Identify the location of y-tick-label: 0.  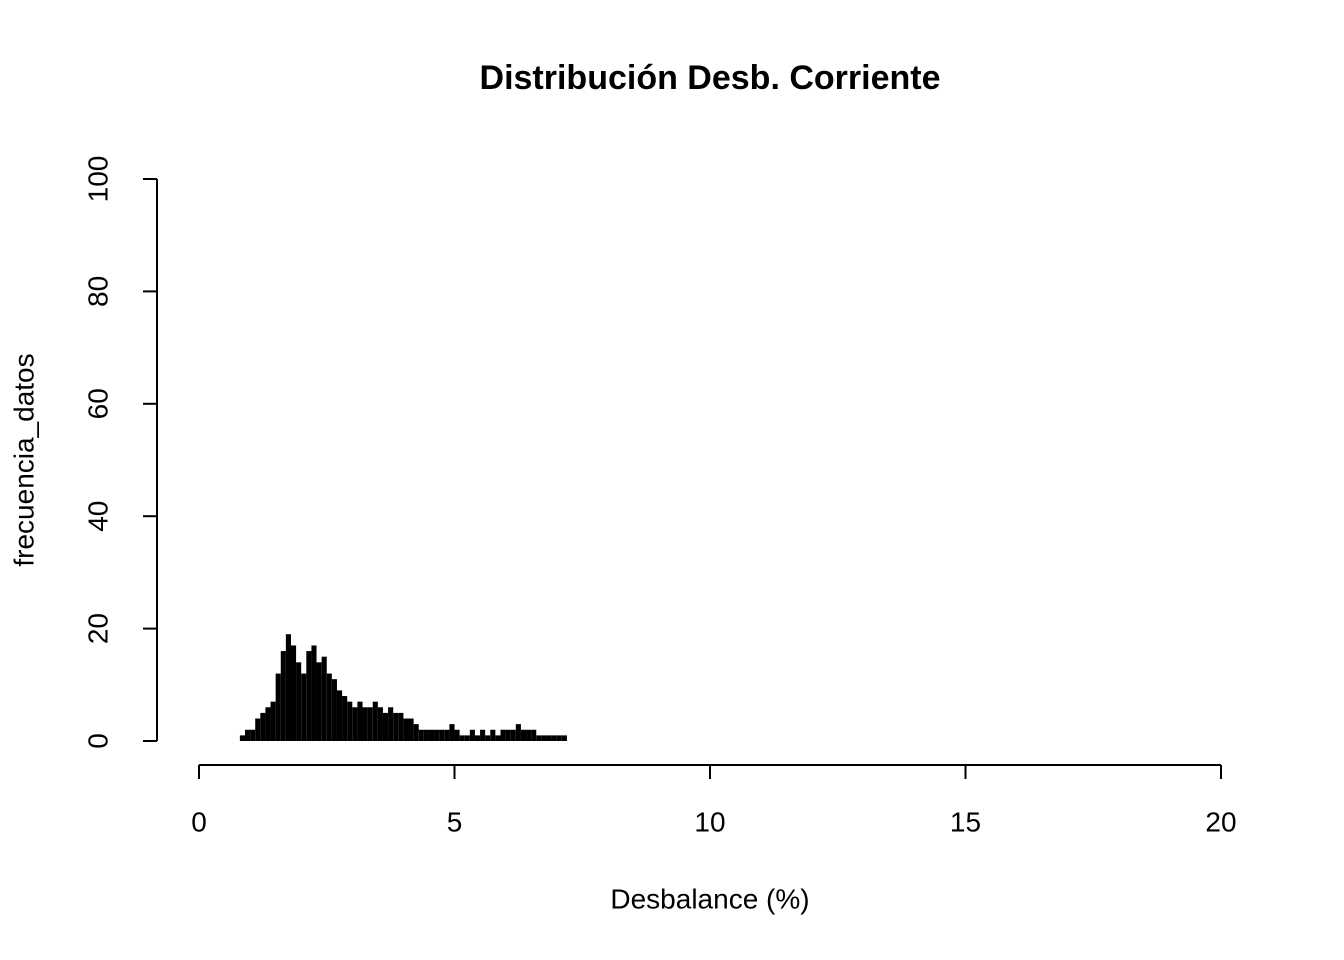
(97, 741).